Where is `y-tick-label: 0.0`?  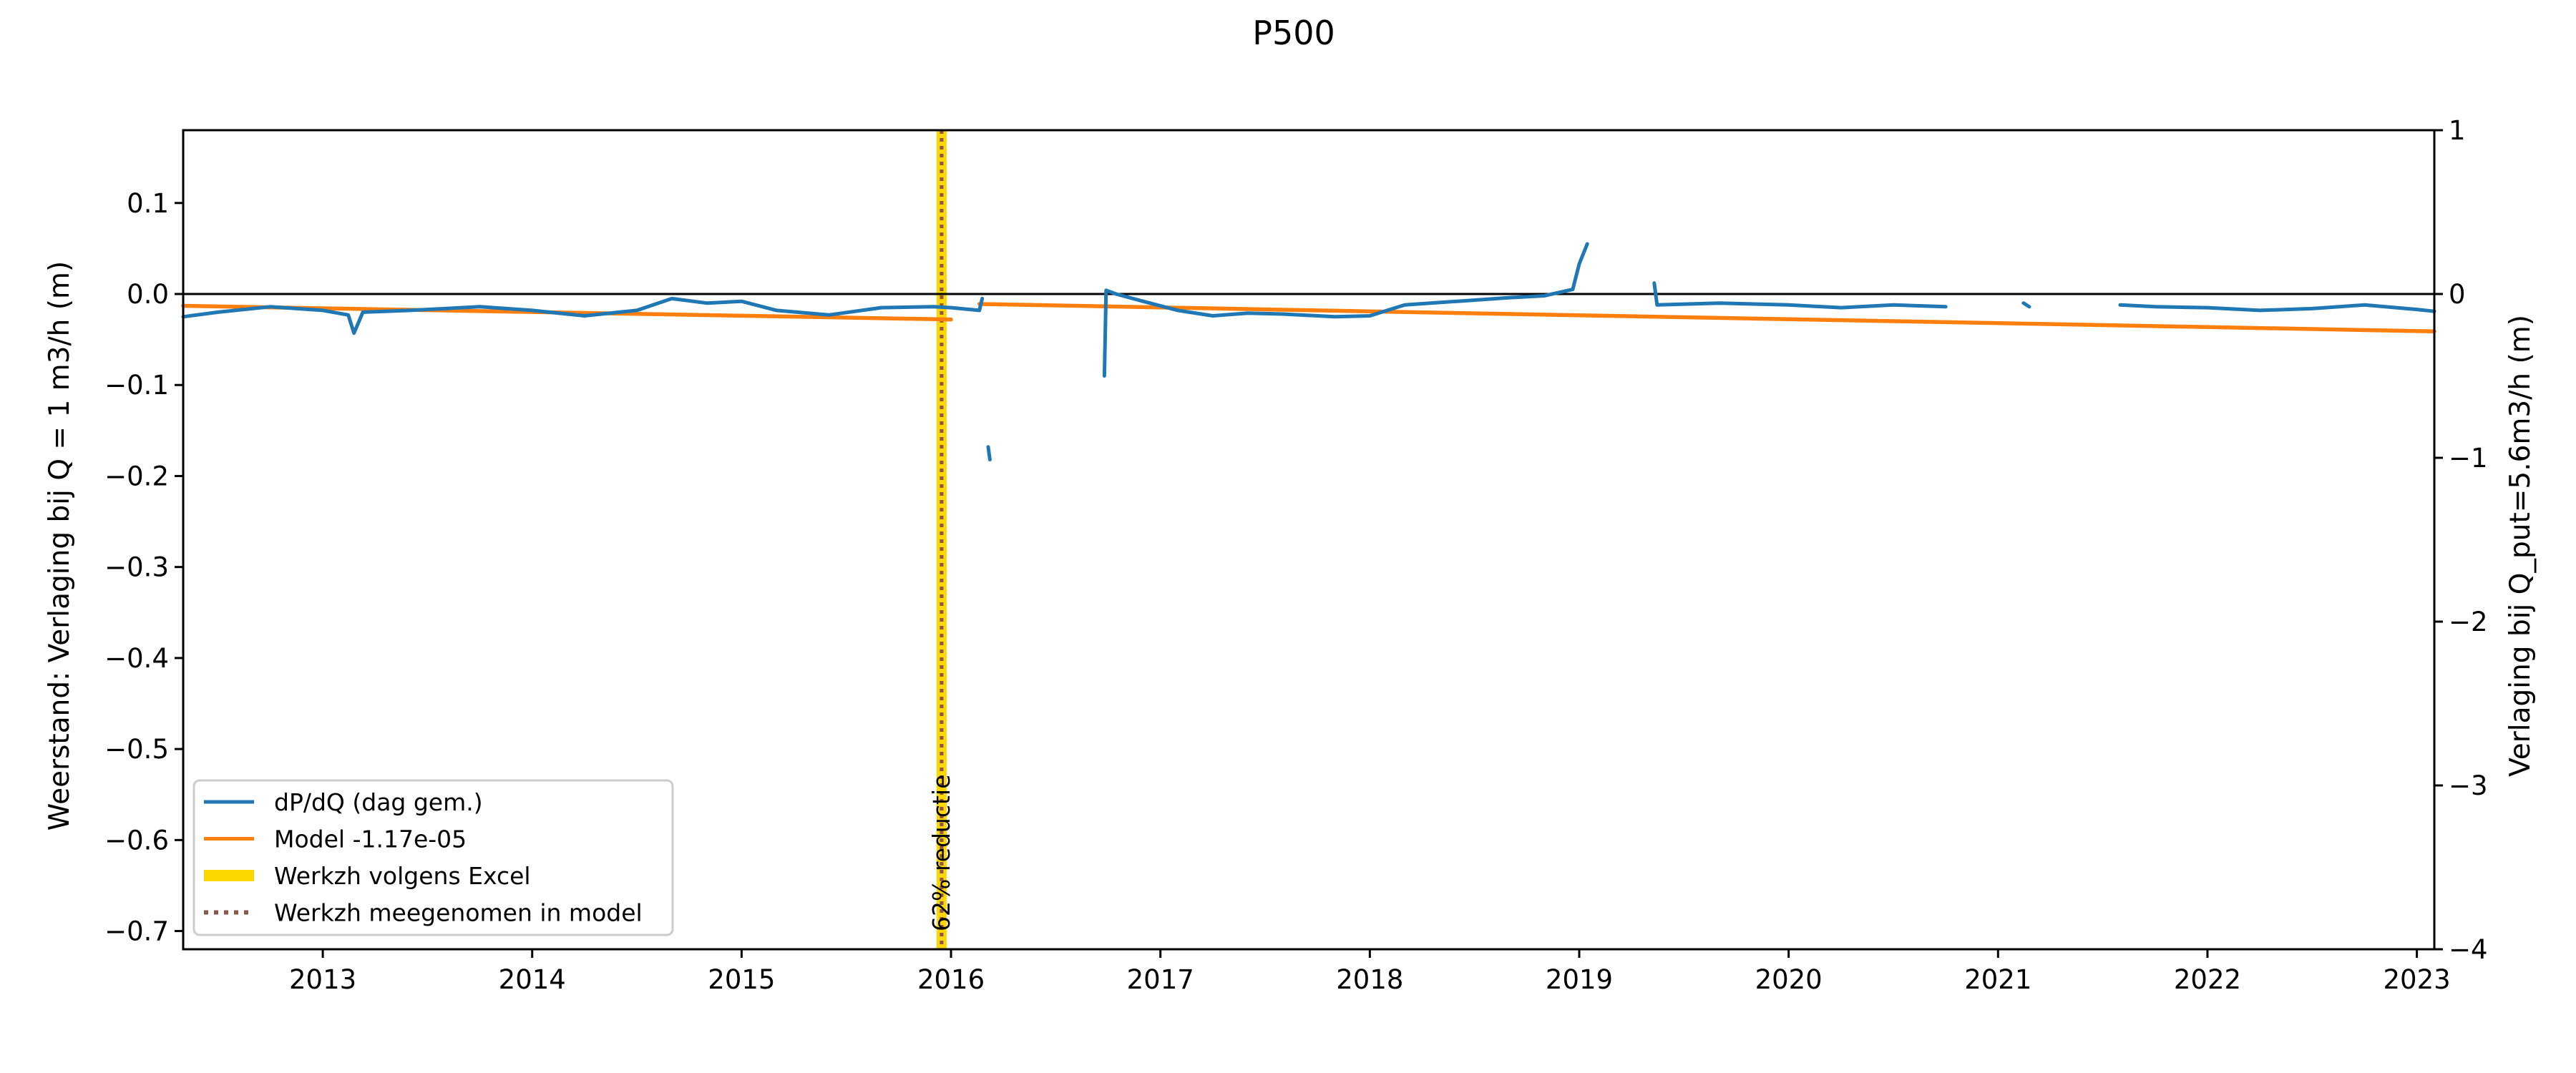
y-tick-label: 0.0 is located at coordinates (148, 294).